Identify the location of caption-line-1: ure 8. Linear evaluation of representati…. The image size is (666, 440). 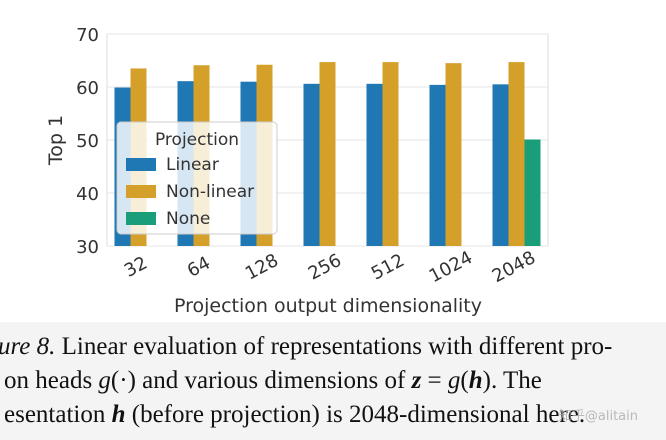
(306, 347).